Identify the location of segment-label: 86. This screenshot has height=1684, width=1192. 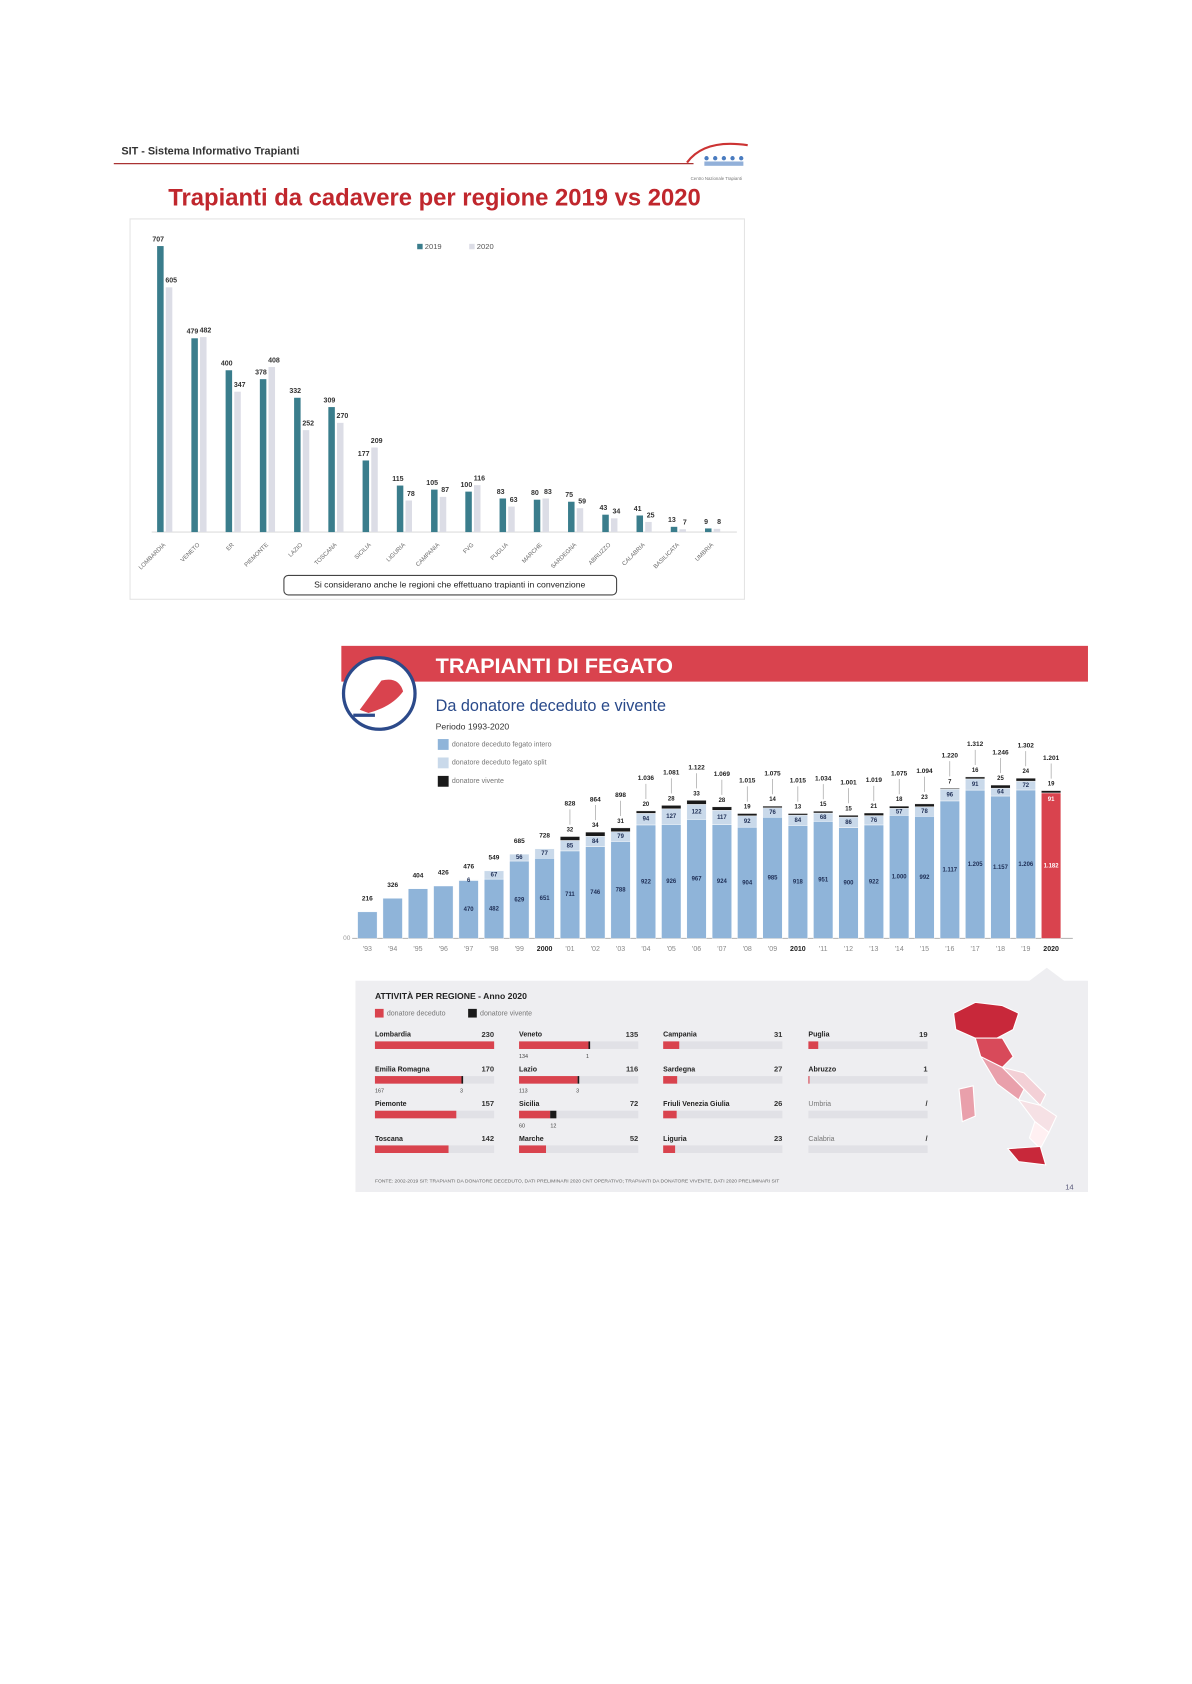
(848, 823).